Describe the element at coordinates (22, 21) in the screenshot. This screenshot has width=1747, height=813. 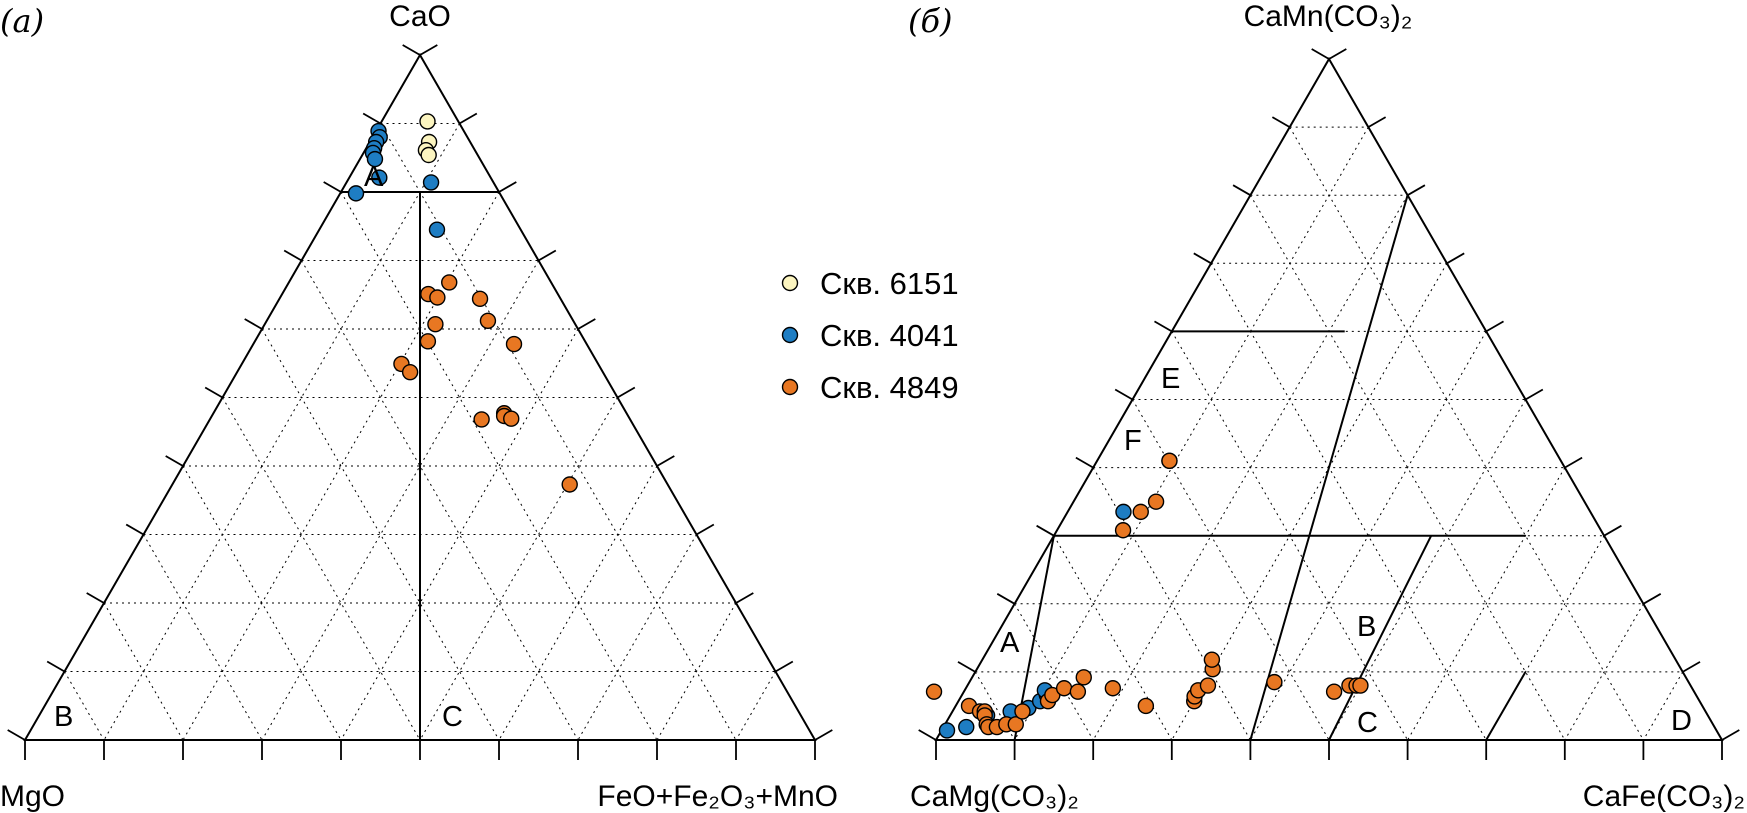
I see `panel-label-a: (а)` at that location.